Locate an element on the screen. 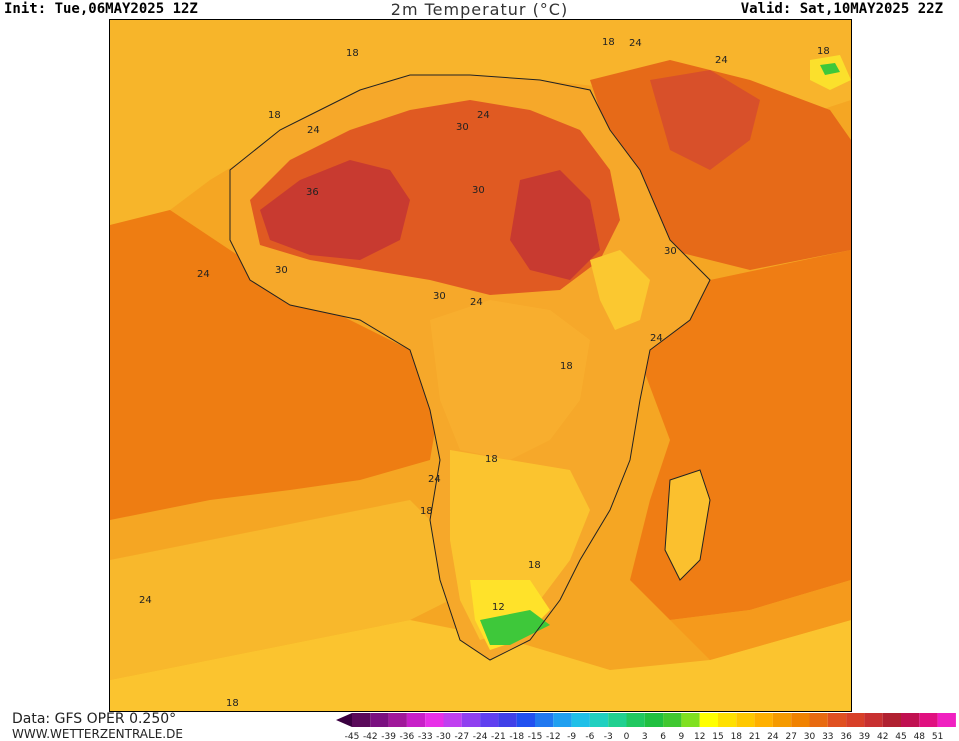 The image size is (959, 741). legend-tick-label: -30 is located at coordinates (443, 736).